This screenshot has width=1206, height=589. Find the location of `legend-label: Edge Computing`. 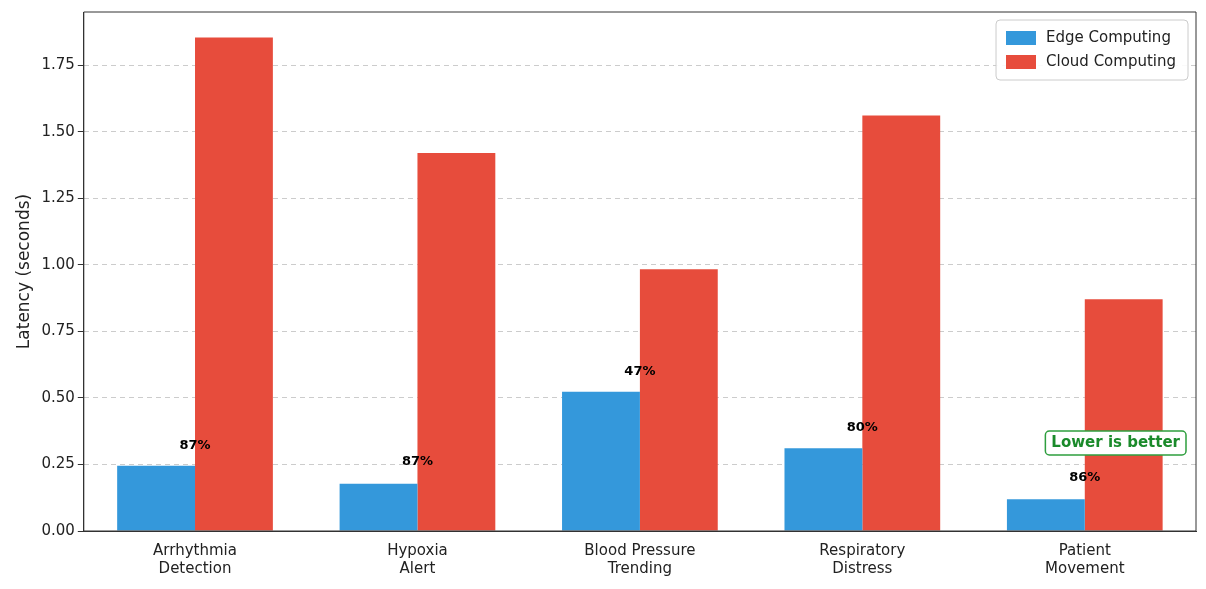

legend-label: Edge Computing is located at coordinates (1108, 36).